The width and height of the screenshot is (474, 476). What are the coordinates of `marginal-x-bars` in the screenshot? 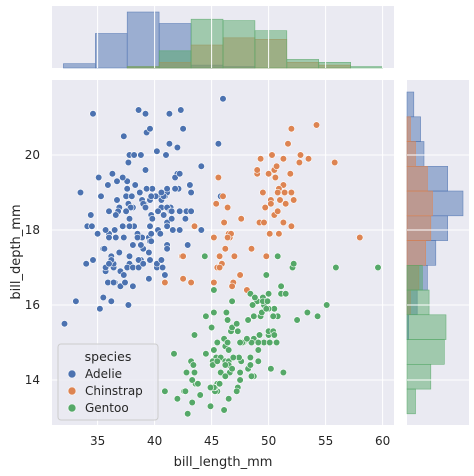 It's located at (223, 40).